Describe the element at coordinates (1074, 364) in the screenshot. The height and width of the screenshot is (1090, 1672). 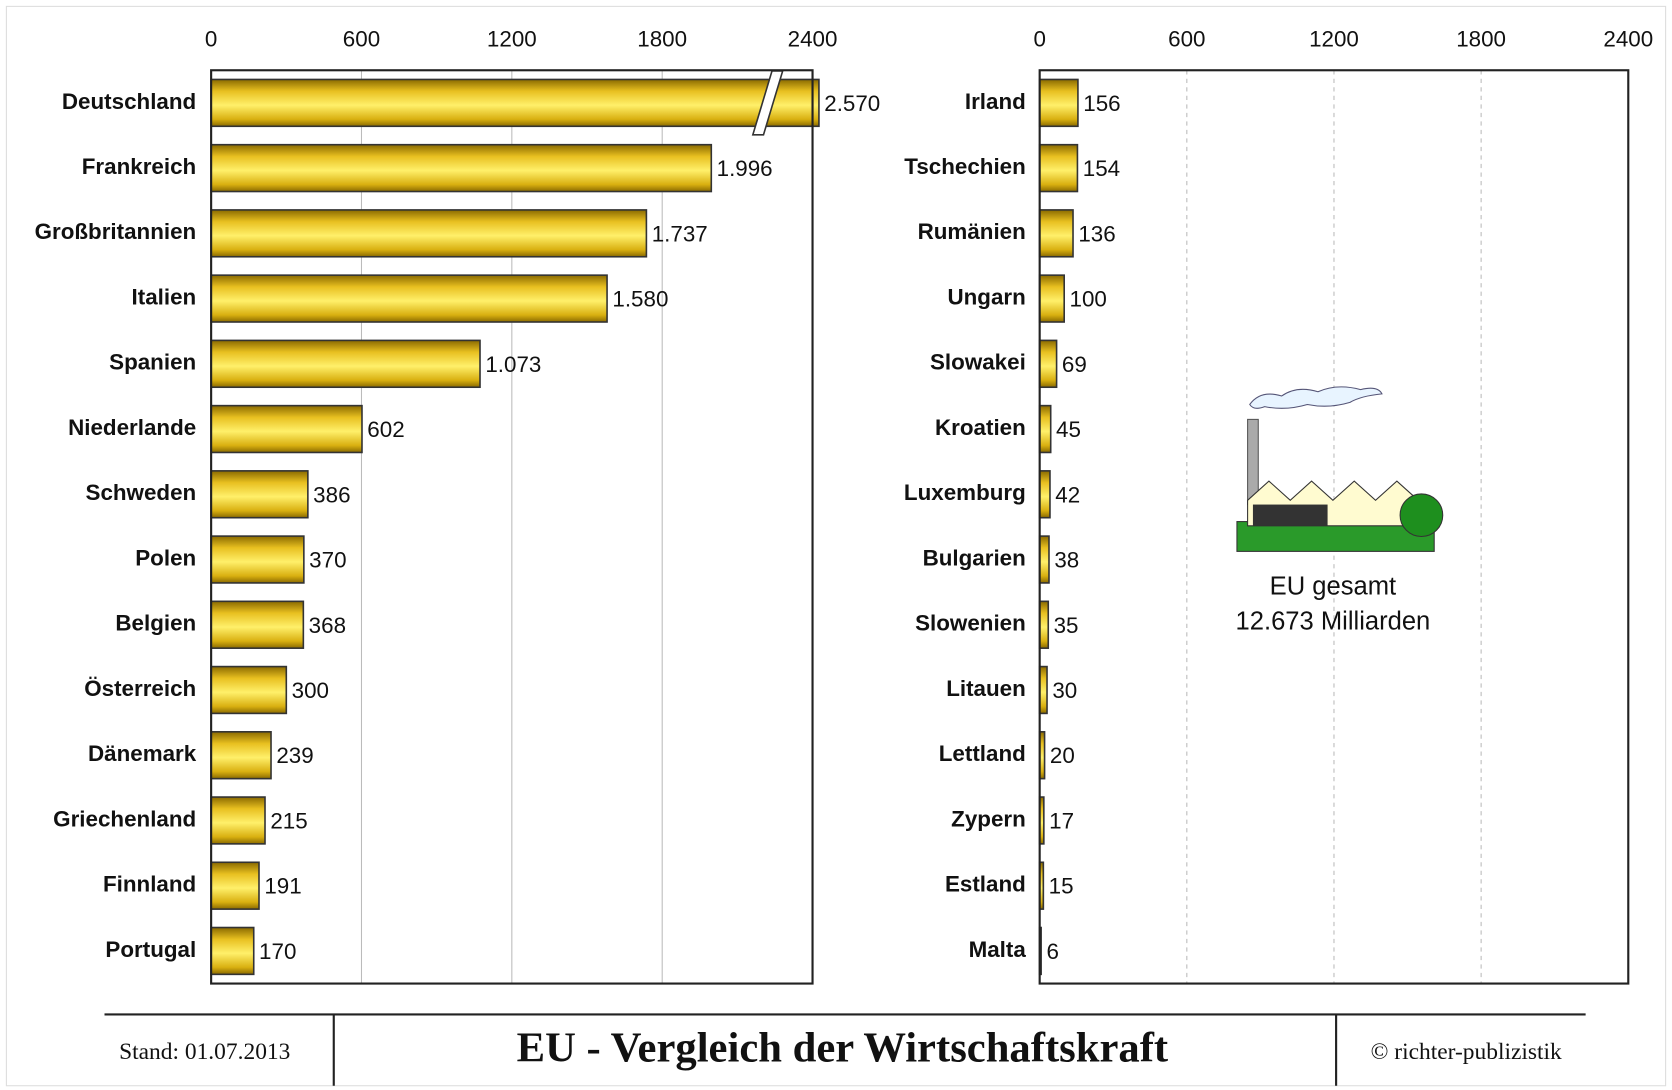
I see `value-label: 69` at that location.